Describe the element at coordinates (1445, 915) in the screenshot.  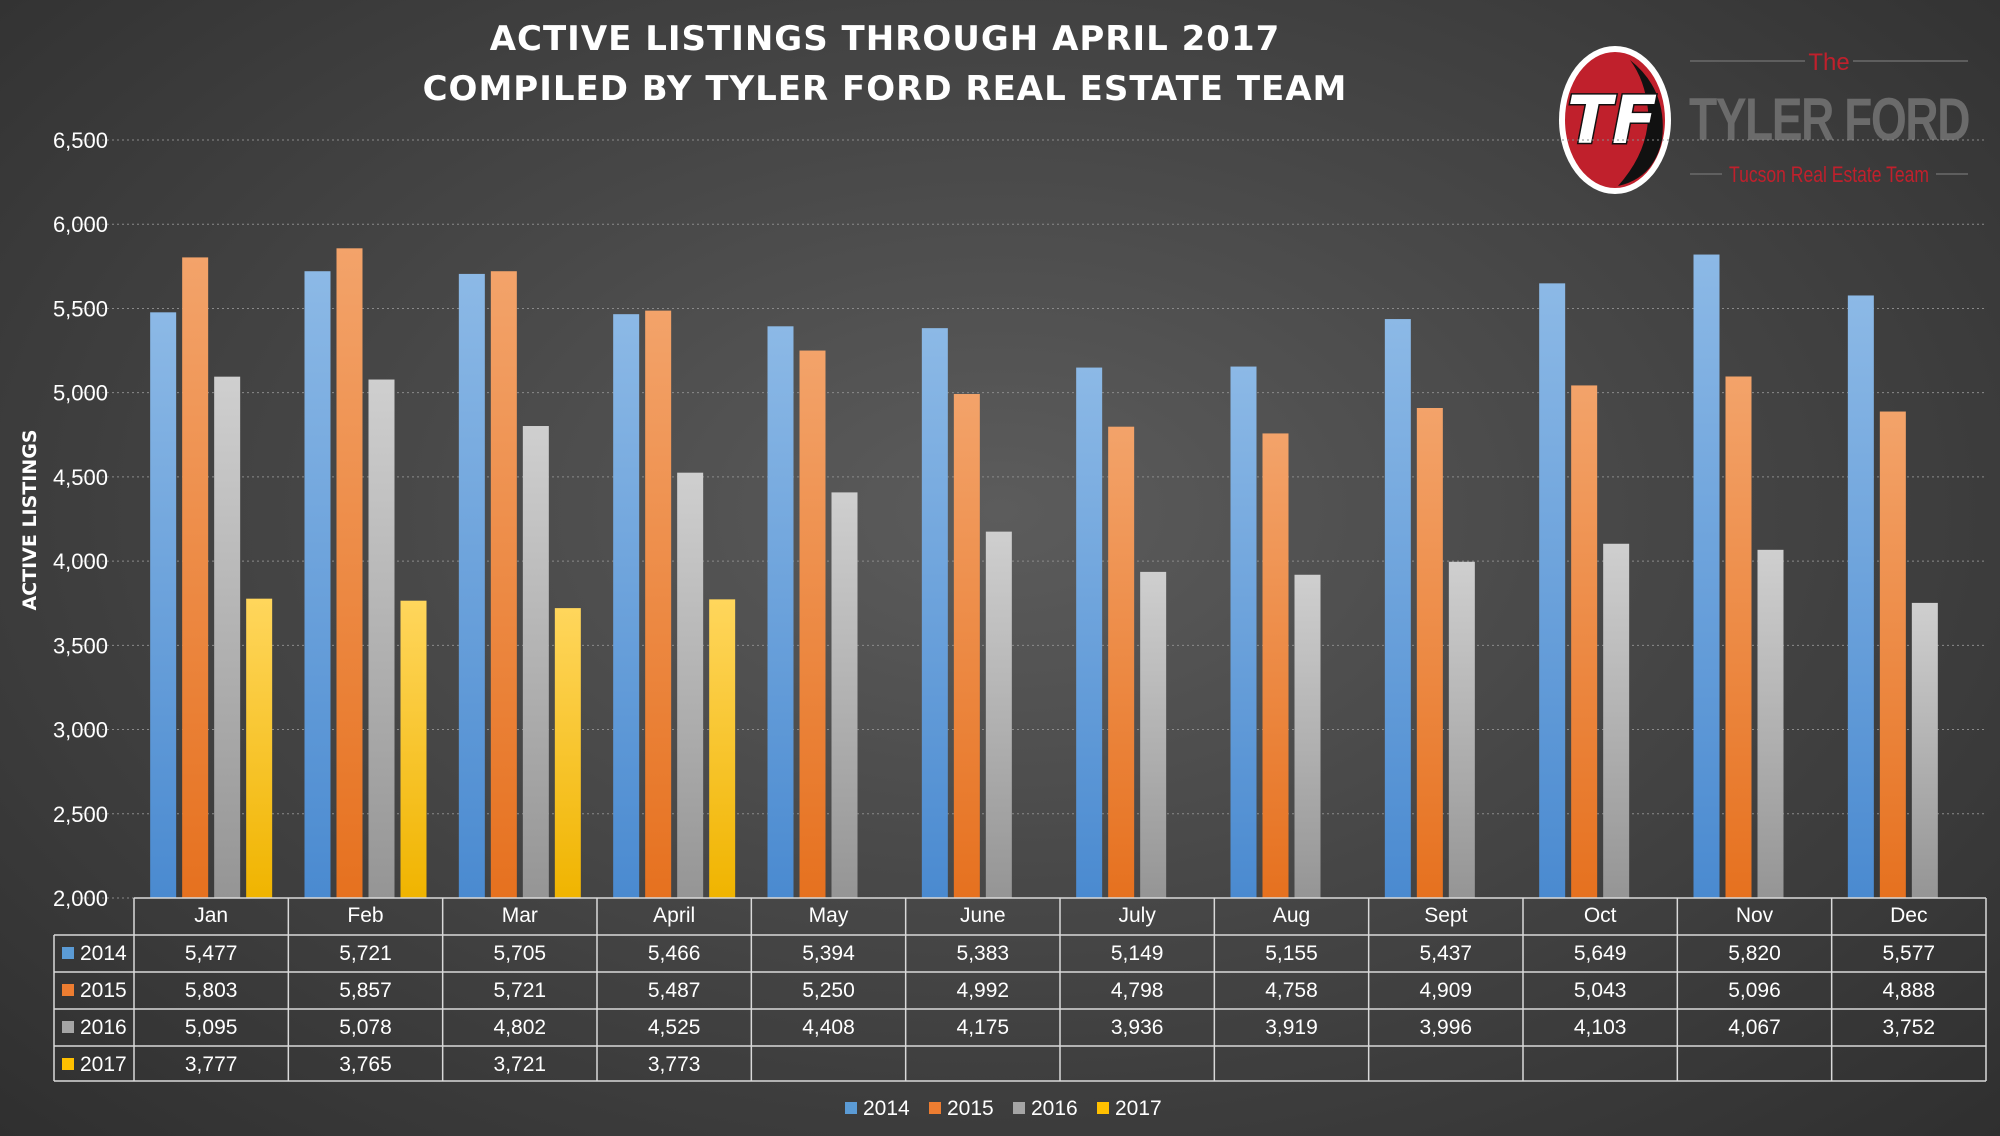
I see `x-category-label: Sept` at that location.